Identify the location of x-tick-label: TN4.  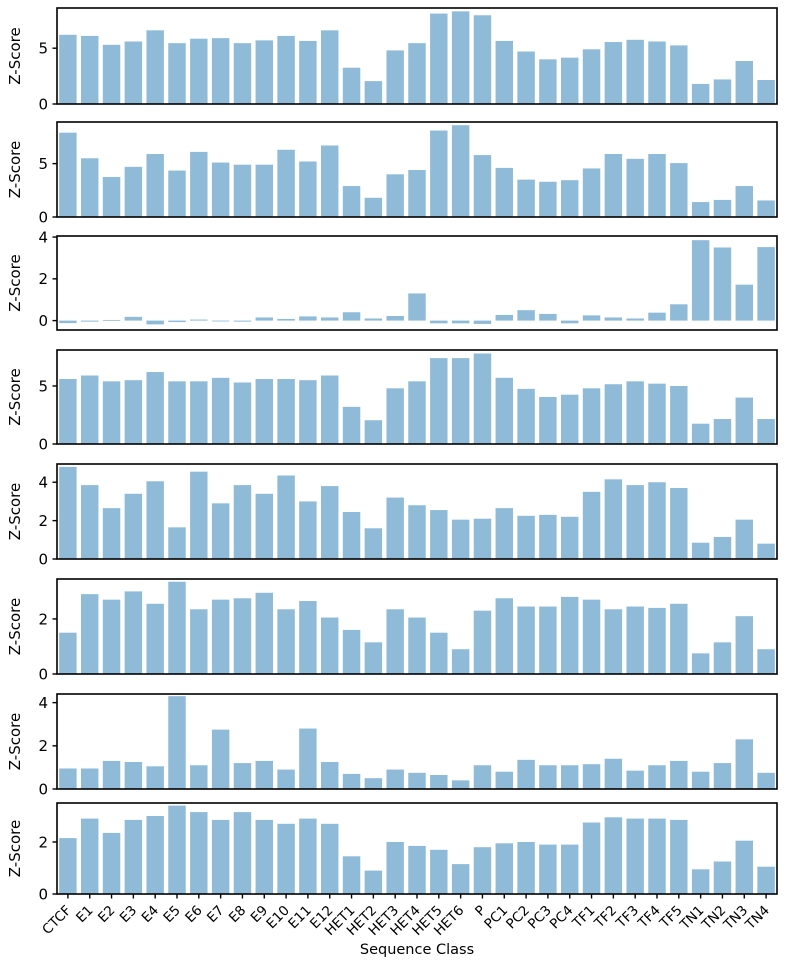
(757, 918).